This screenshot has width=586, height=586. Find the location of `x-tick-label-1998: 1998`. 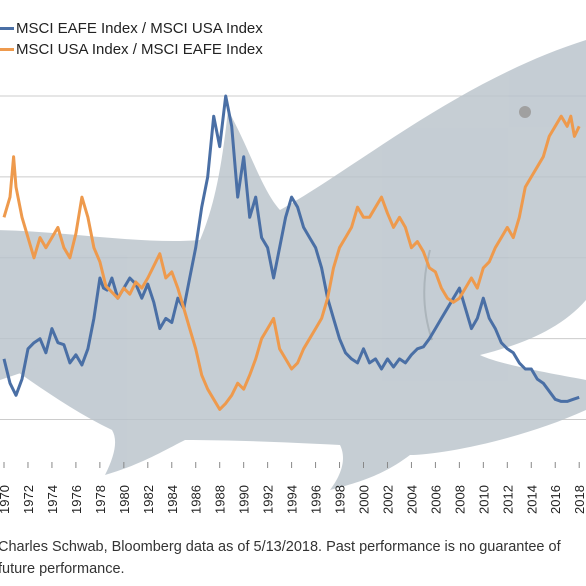

x-tick-label-1998: 1998 is located at coordinates (340, 499).